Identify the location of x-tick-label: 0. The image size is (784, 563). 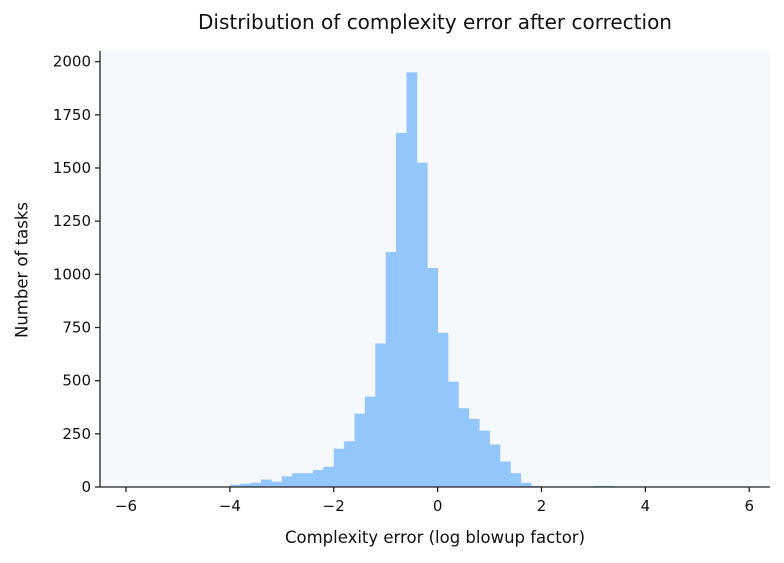
(438, 506).